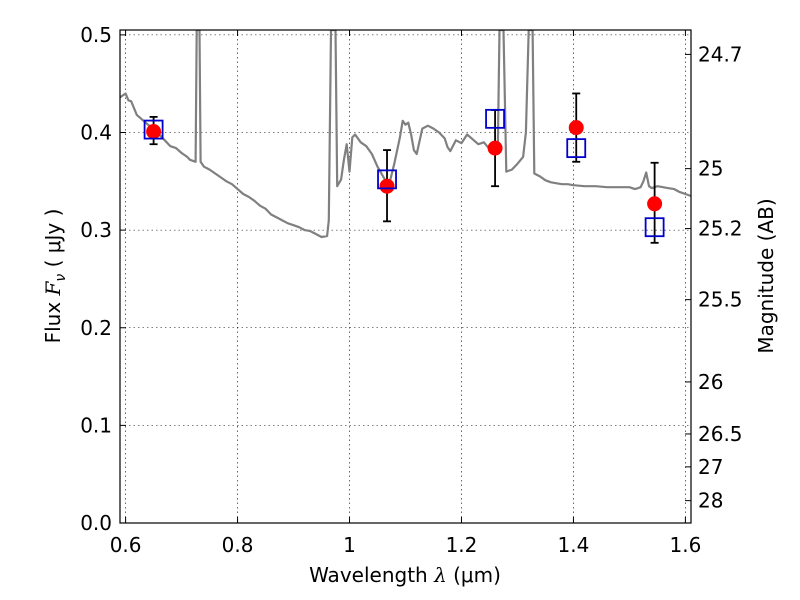  What do you see at coordinates (710, 169) in the screenshot?
I see `y2-tick-label: 25` at bounding box center [710, 169].